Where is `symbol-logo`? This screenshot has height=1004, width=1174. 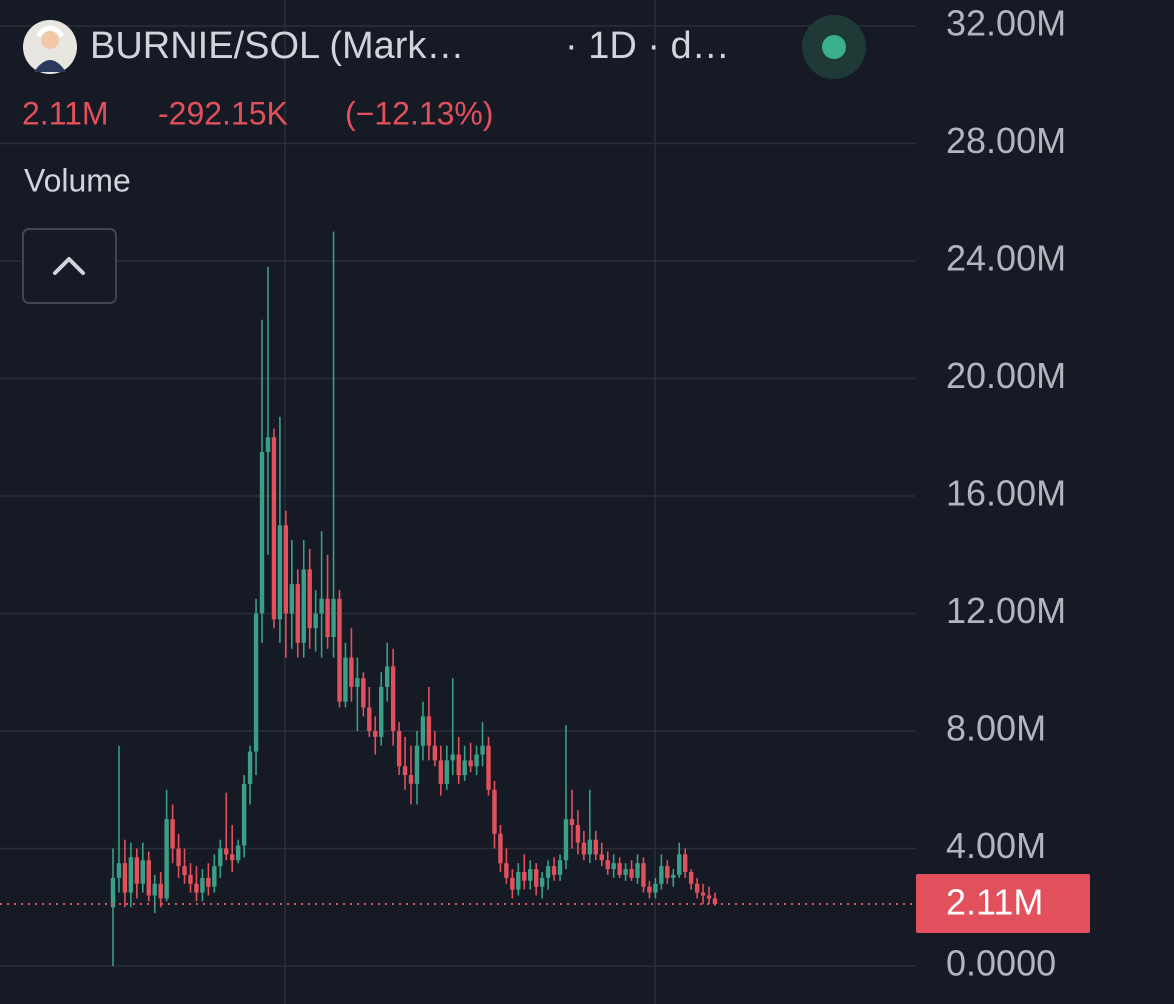
symbol-logo is located at coordinates (50, 47).